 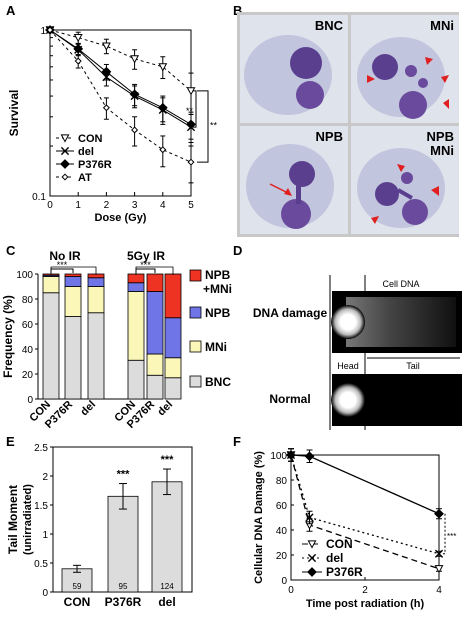 I want to click on x-tick-label: 5, so click(x=191, y=205).